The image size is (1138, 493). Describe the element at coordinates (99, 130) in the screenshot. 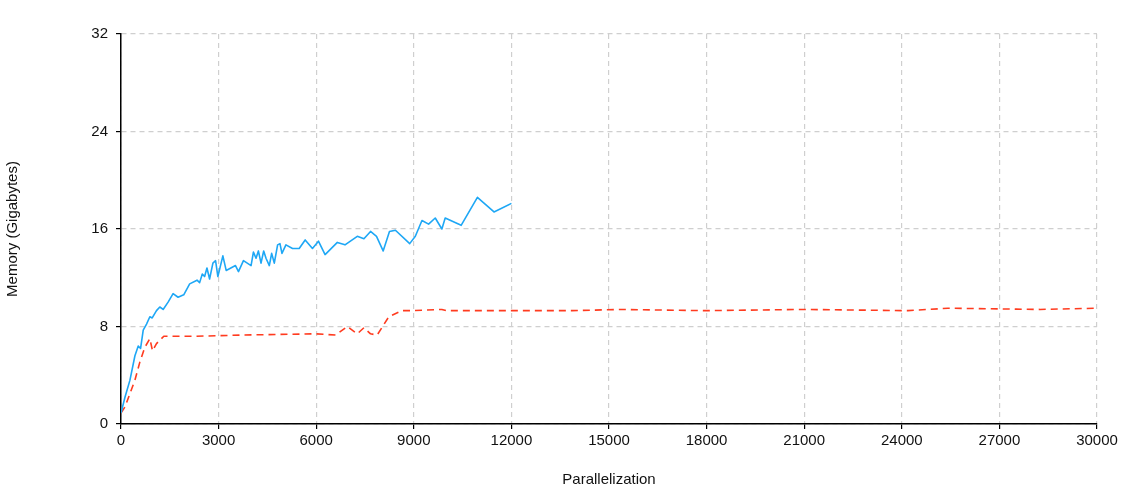

I see `y-tick-label: 24` at that location.